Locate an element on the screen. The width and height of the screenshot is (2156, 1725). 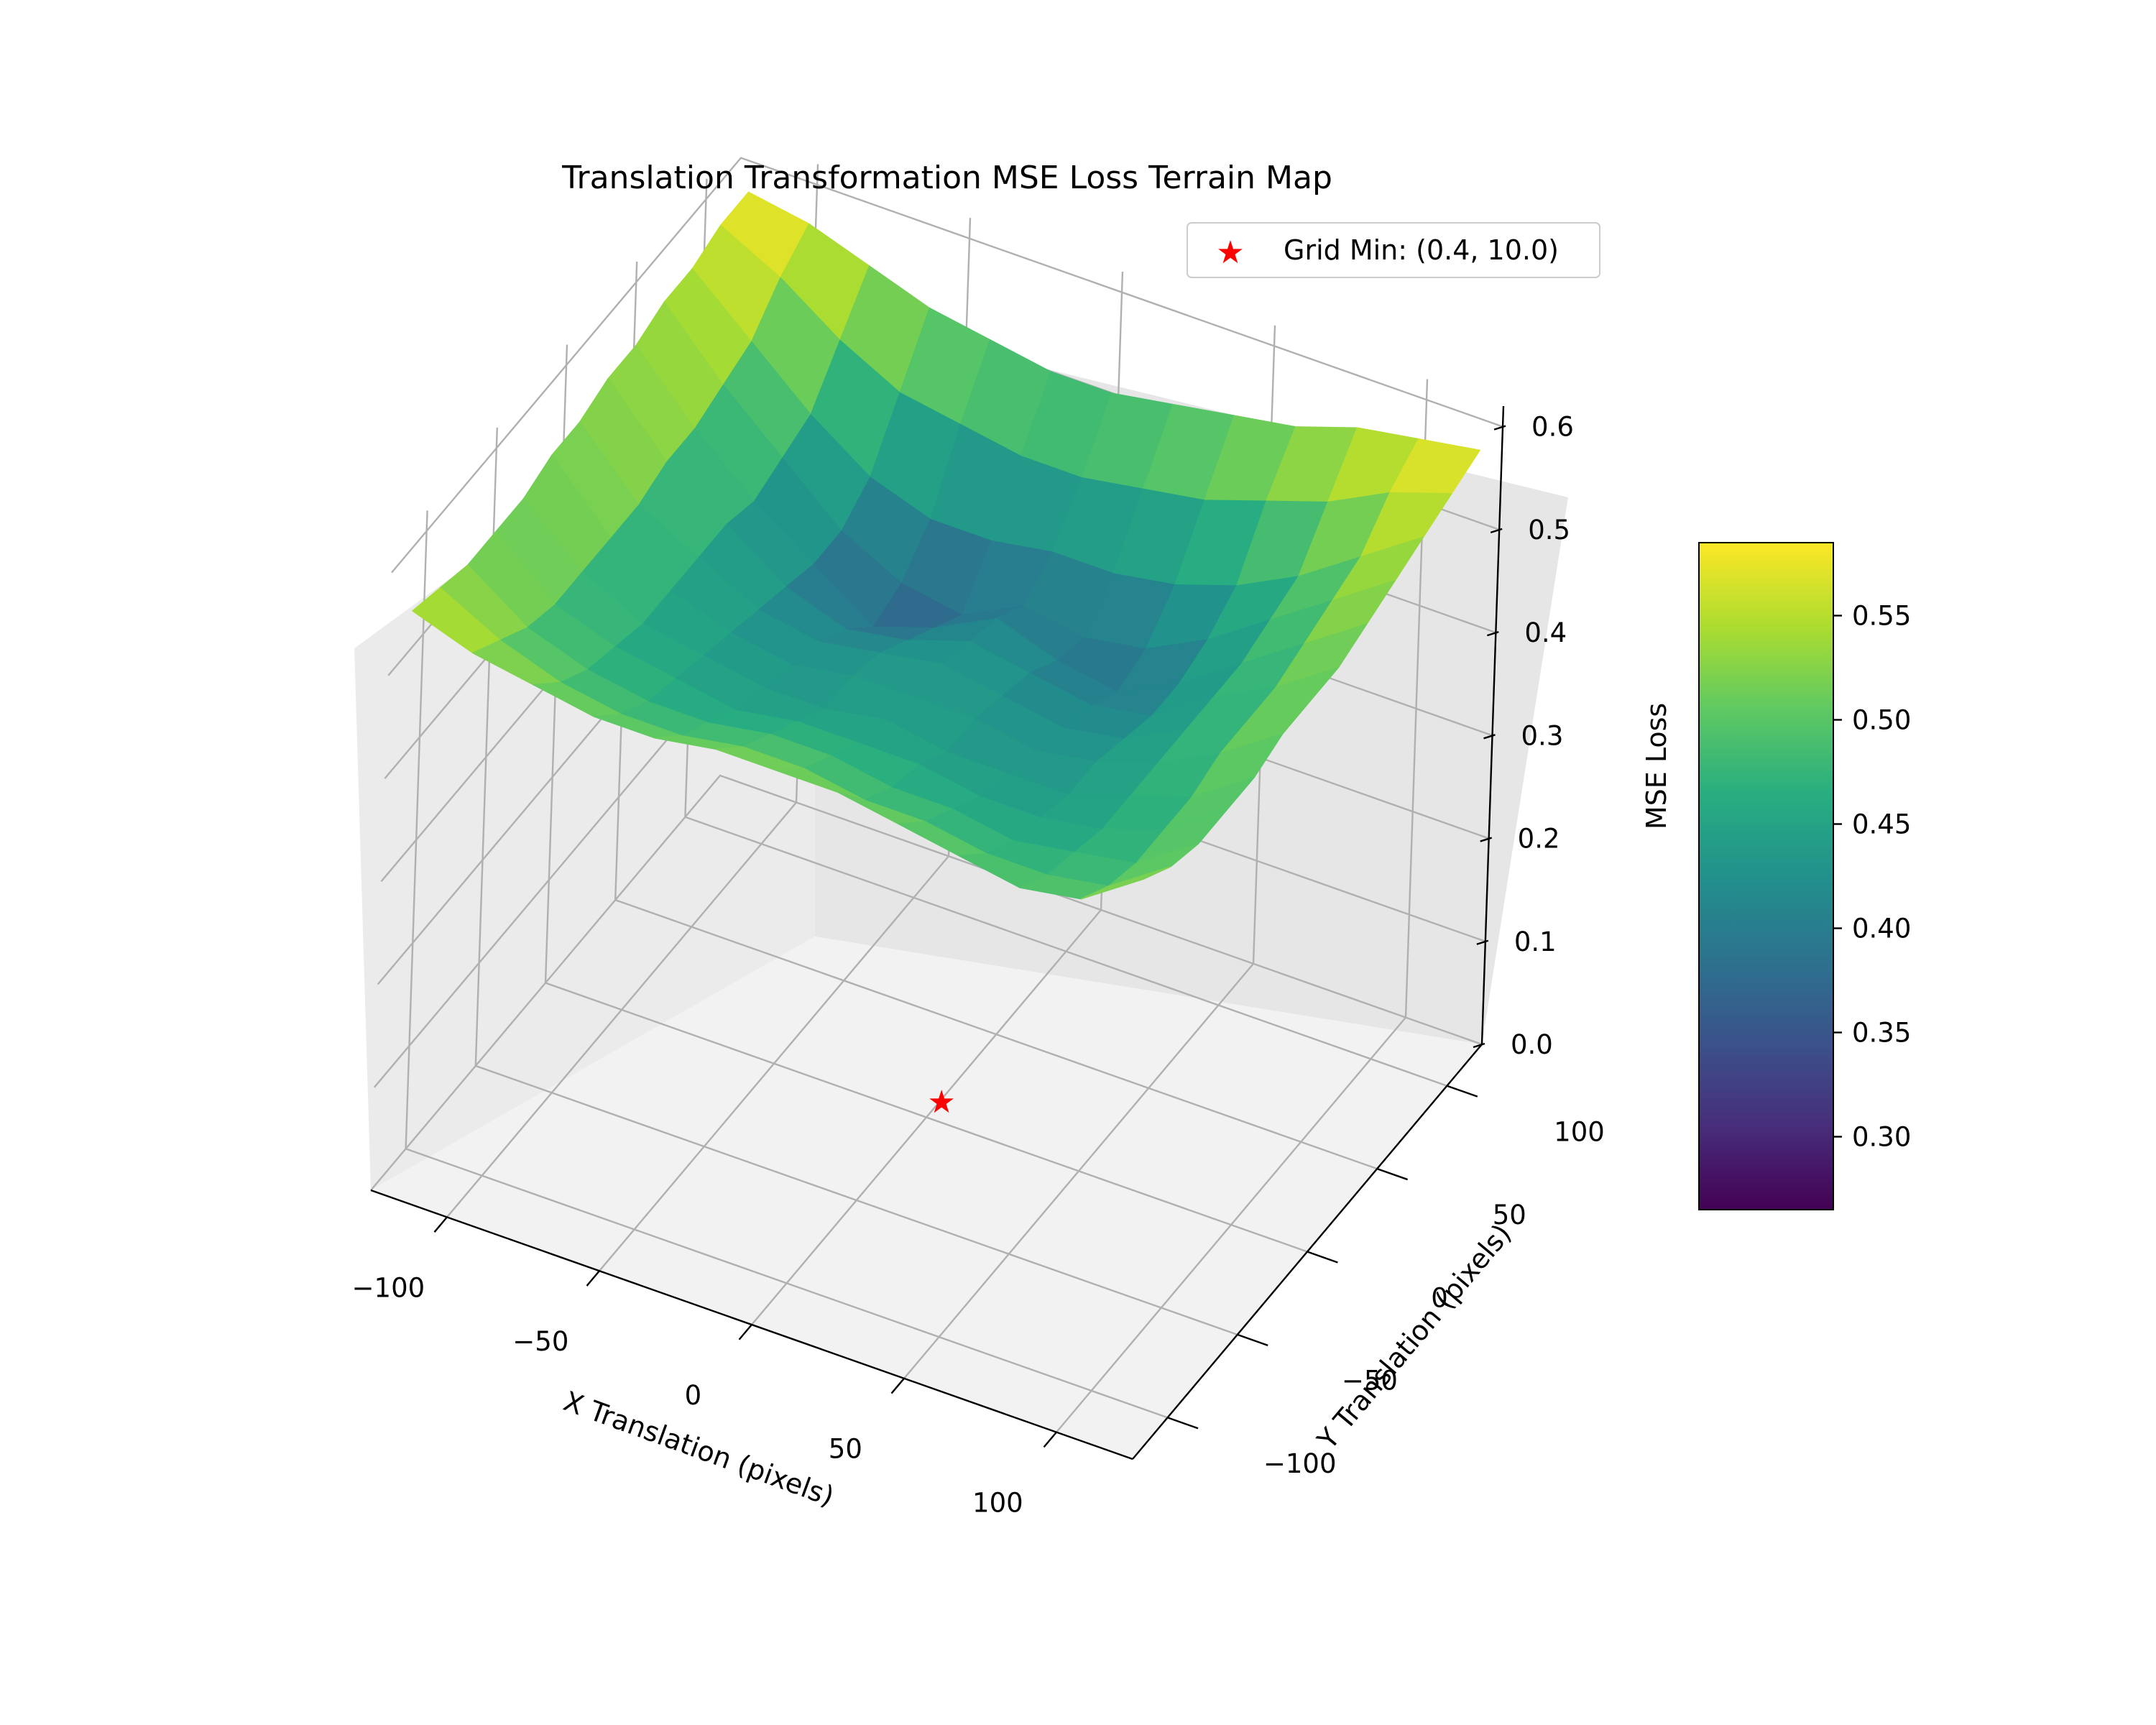
colorbar-tick-label-4: 0.50 is located at coordinates (1881, 720).